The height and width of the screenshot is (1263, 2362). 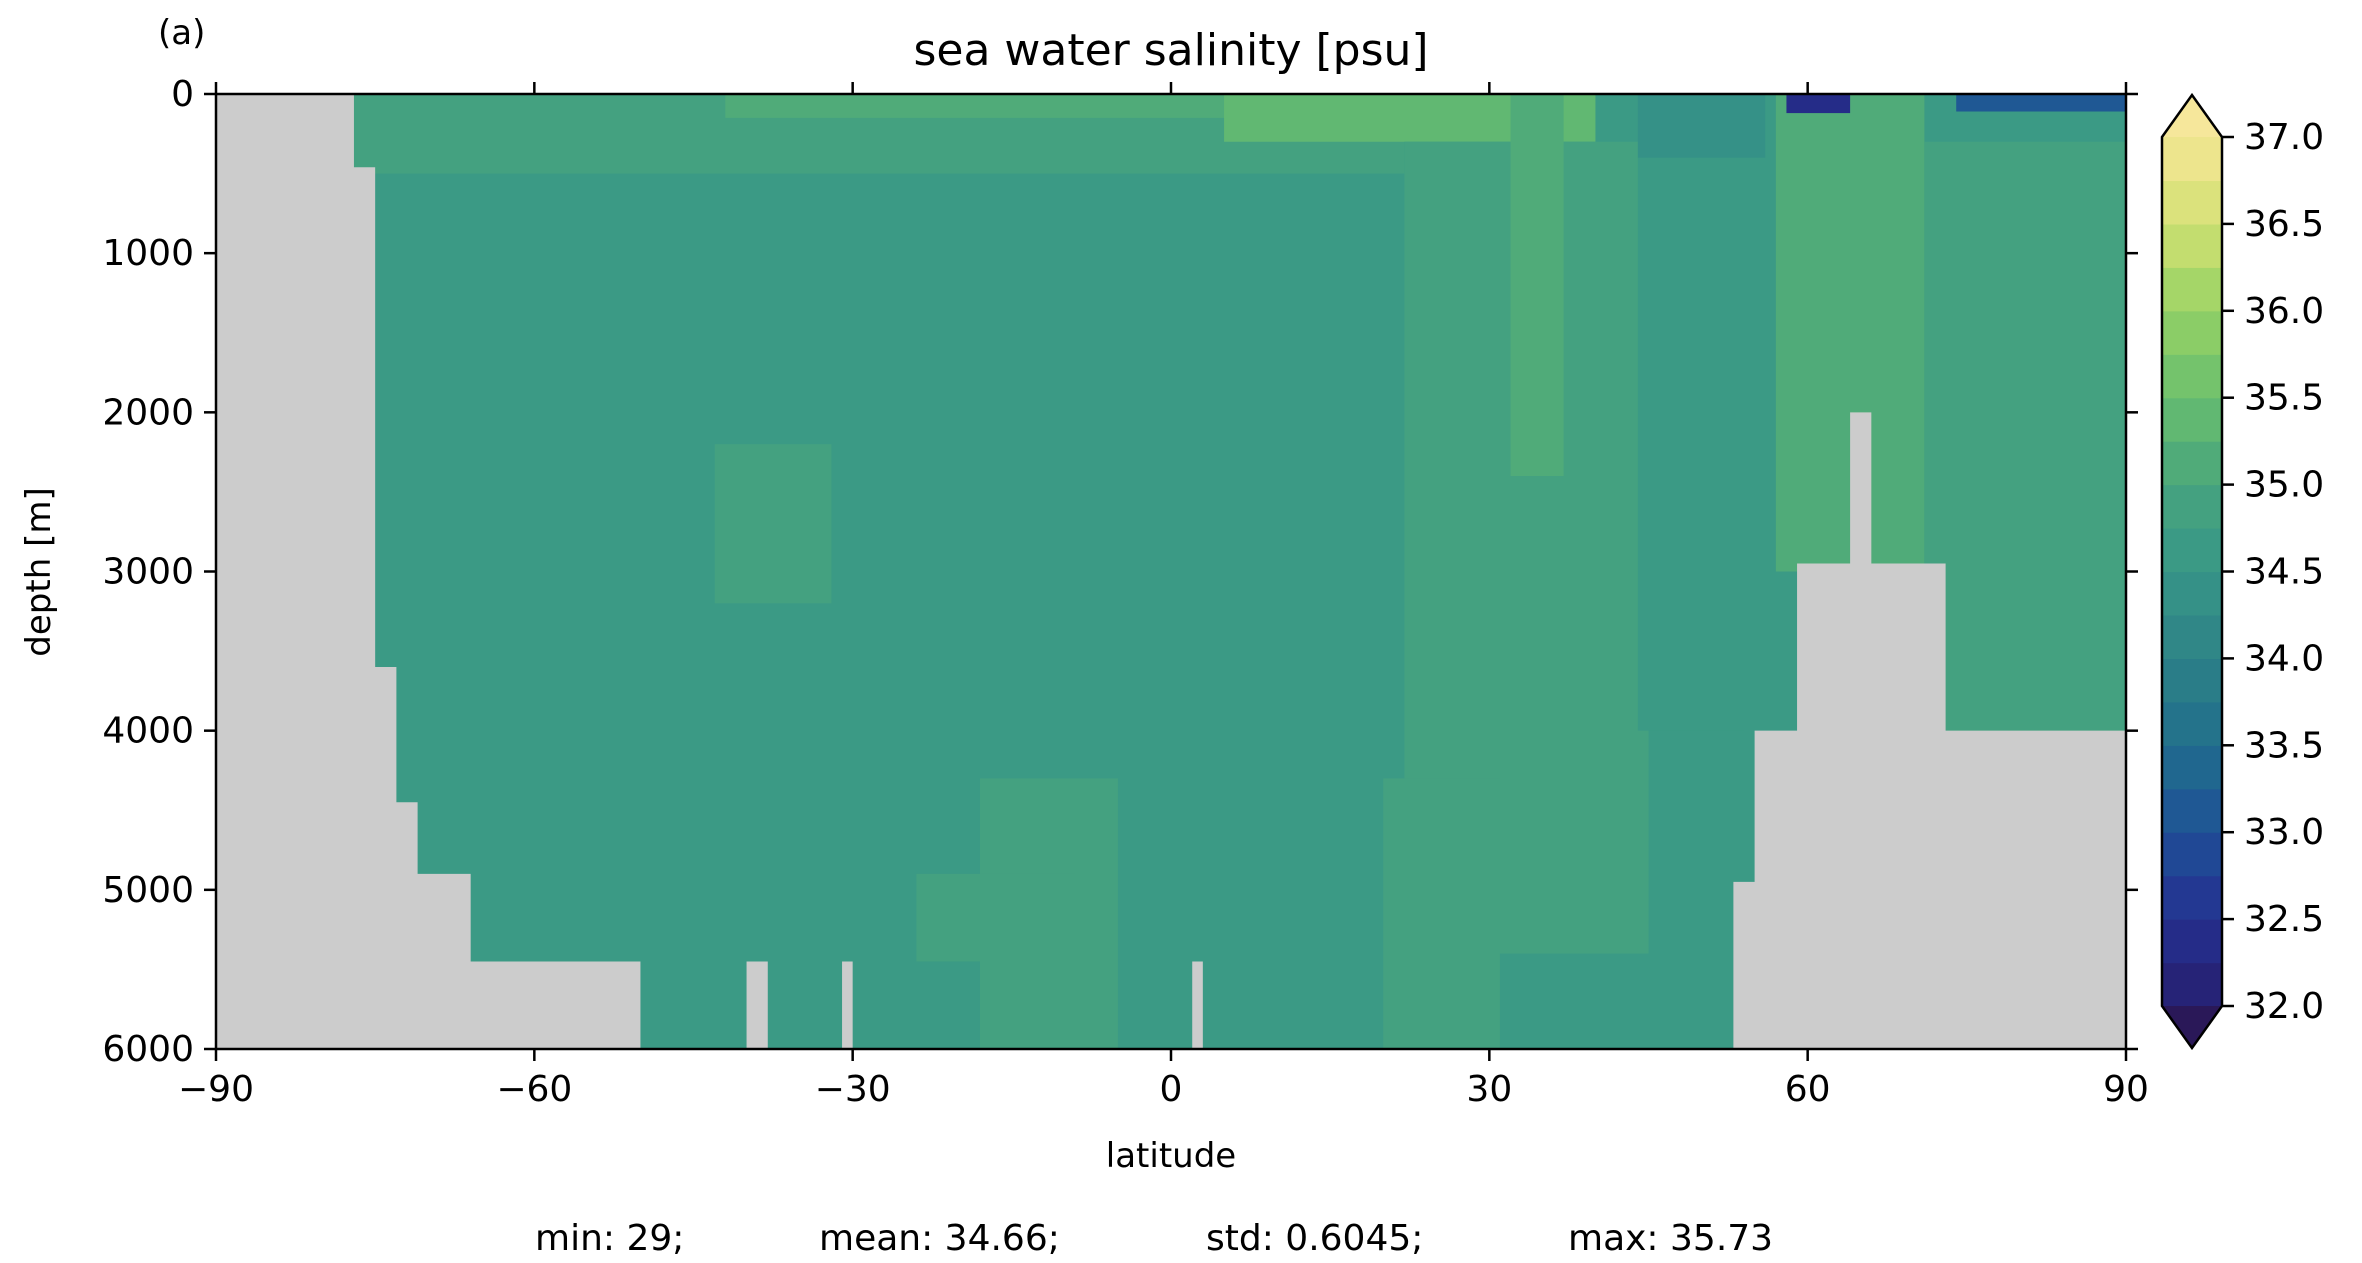 What do you see at coordinates (939, 1238) in the screenshot?
I see `stat-mean: mean: 34.66;` at bounding box center [939, 1238].